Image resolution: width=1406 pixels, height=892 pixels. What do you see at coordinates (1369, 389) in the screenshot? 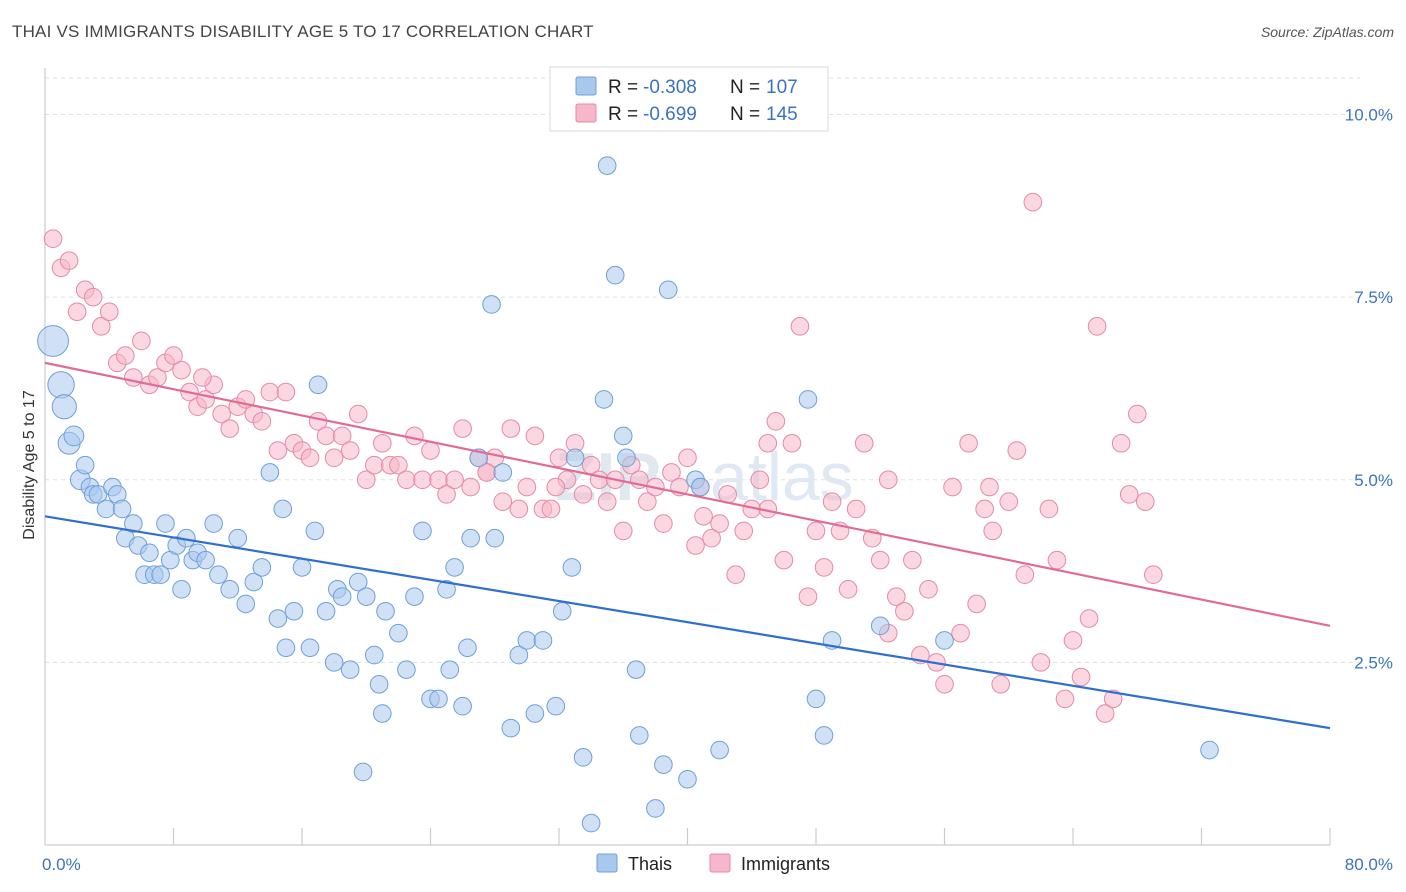
I see `y-tick-labels: 2.5% 5.0% 7.5% 10.0%` at bounding box center [1369, 389].